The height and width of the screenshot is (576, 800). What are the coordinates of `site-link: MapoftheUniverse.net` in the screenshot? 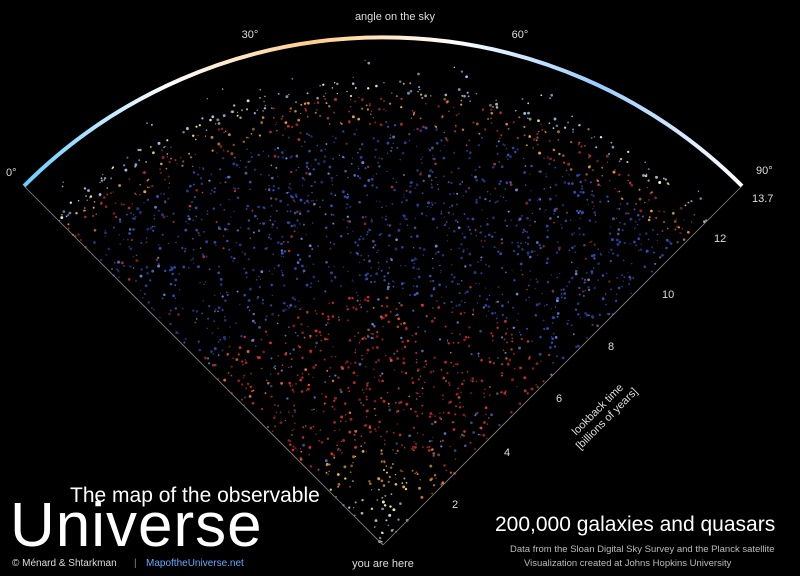 It's located at (195, 563).